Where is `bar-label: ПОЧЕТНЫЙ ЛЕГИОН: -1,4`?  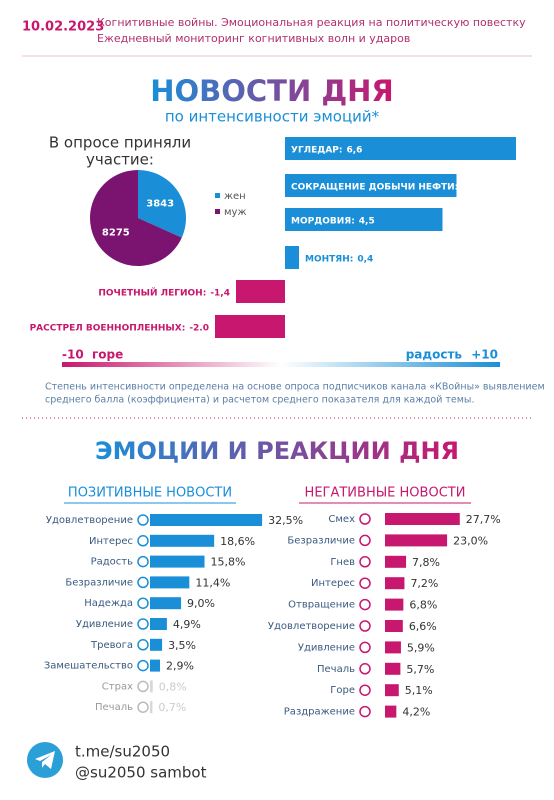 bar-label: ПОЧЕТНЫЙ ЛЕГИОН: -1,4 is located at coordinates (164, 292).